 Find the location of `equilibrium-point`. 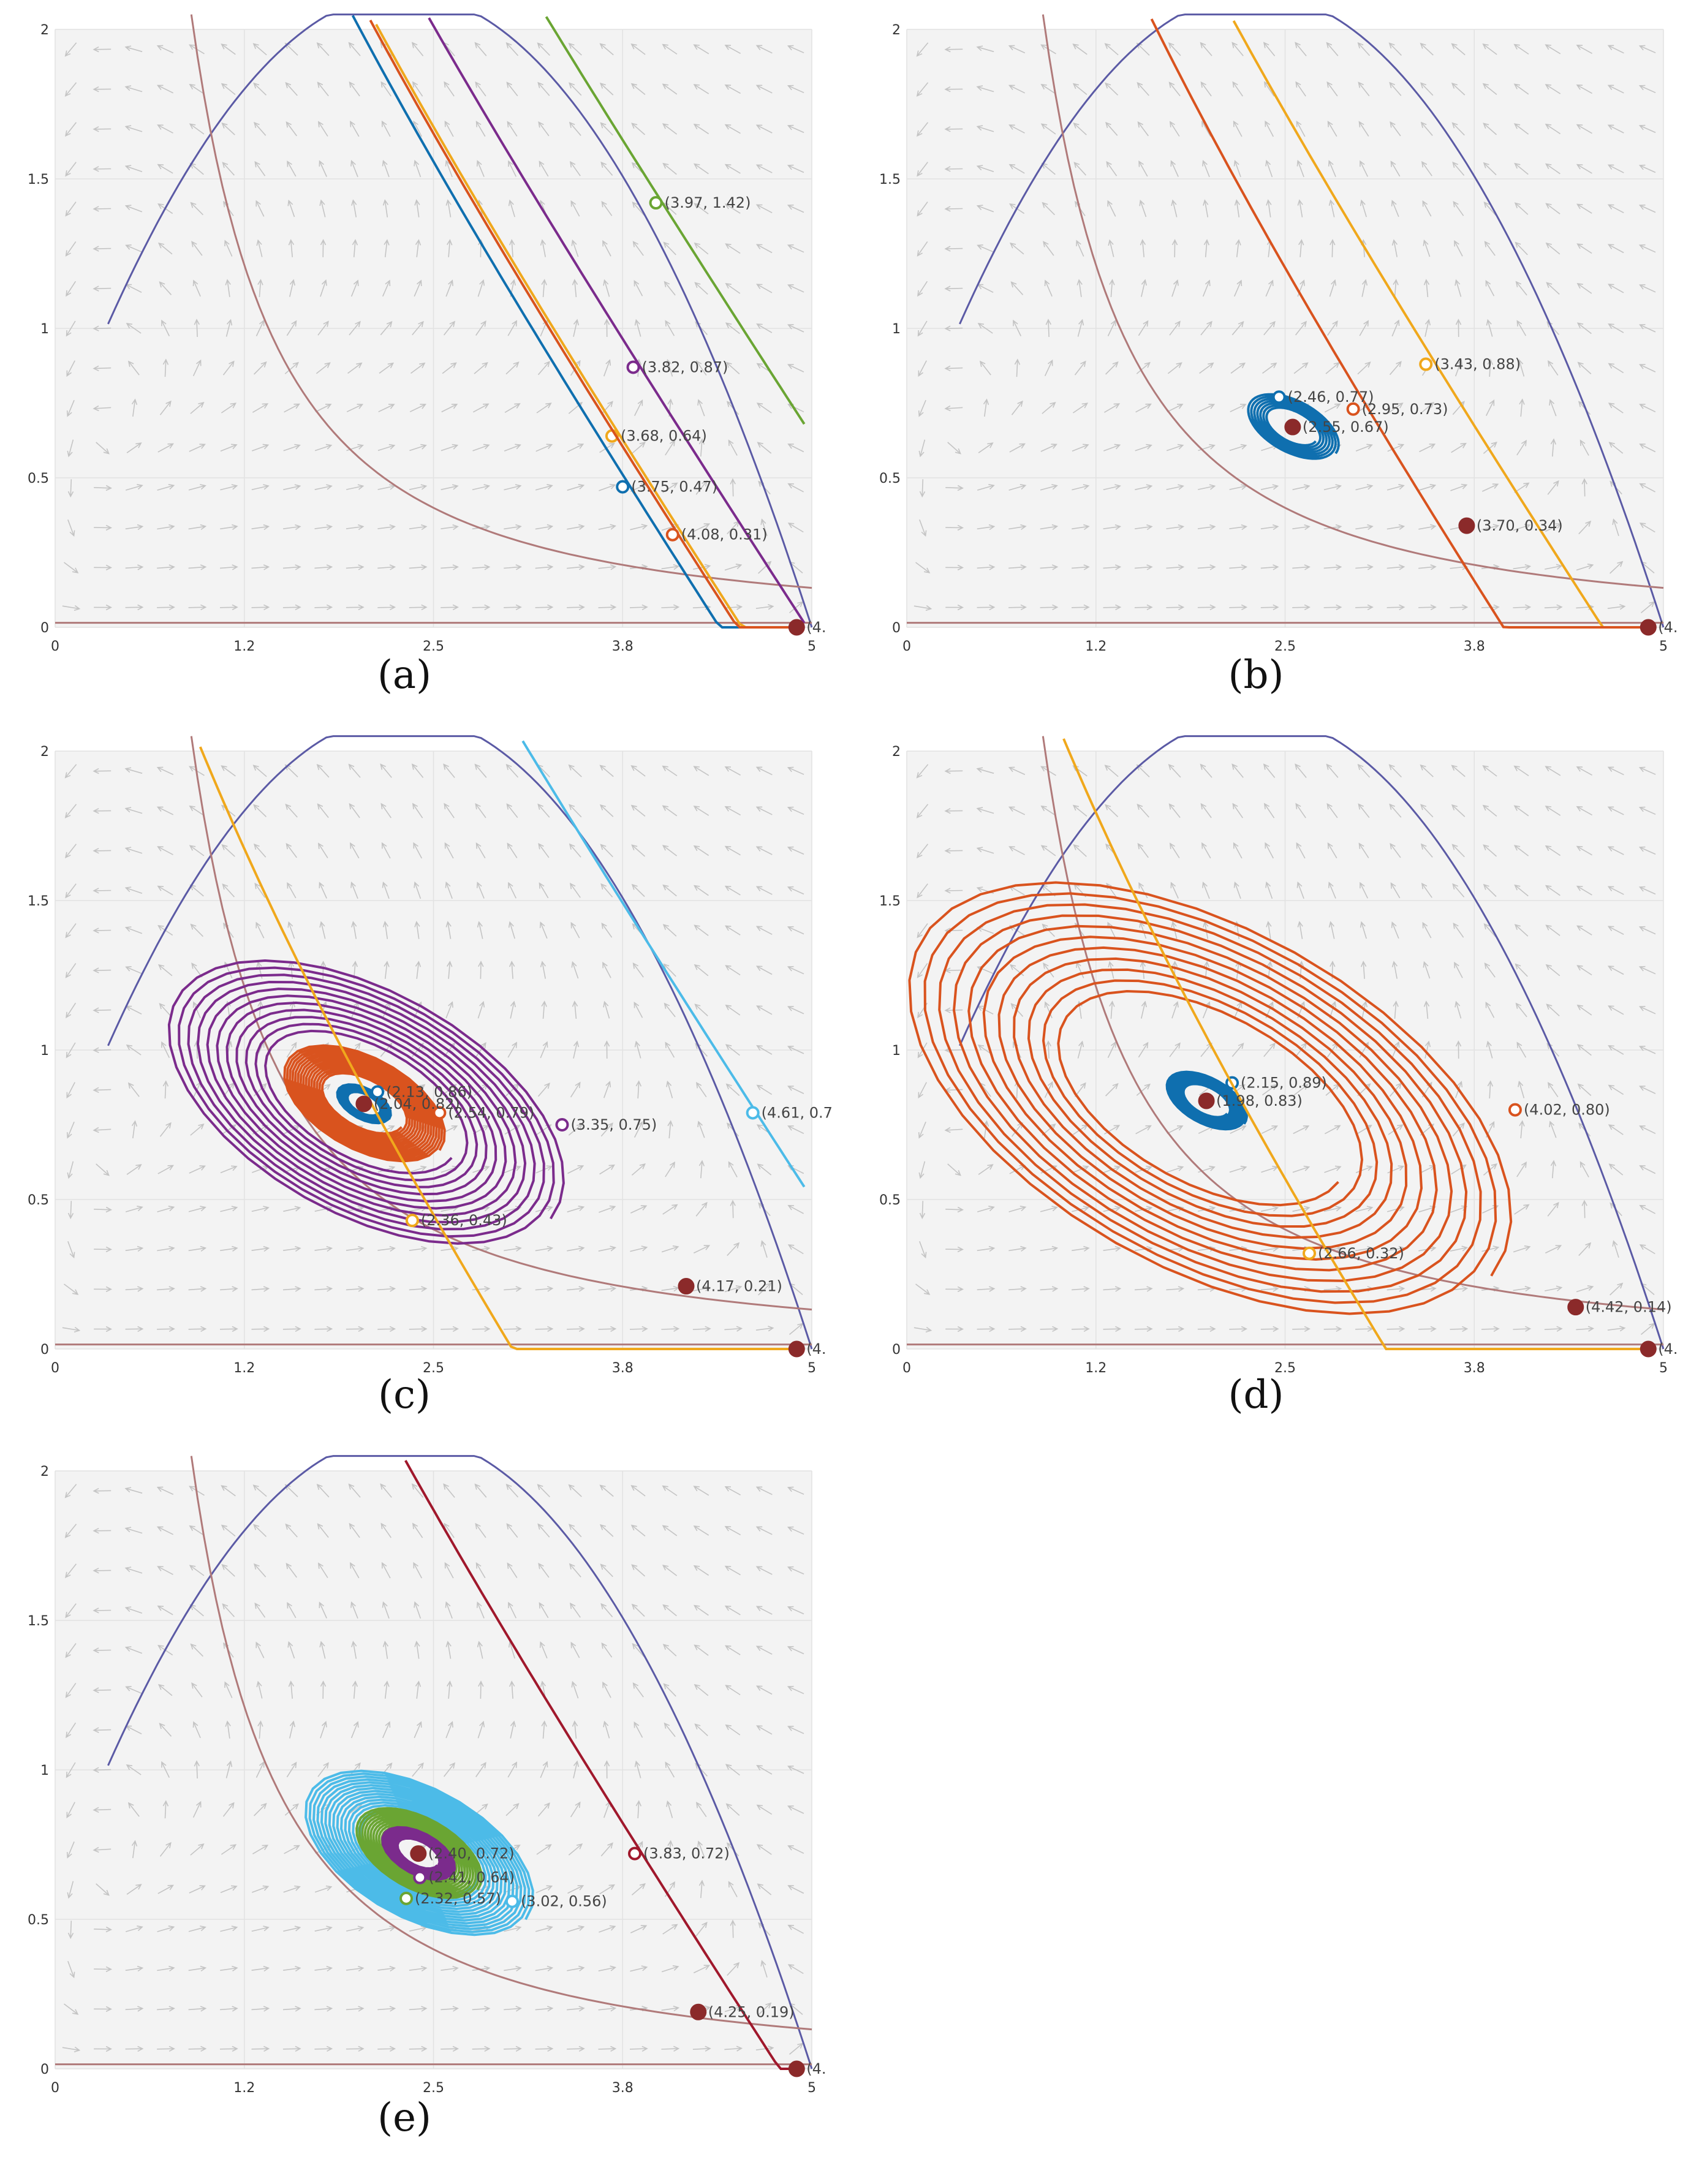

equilibrium-point is located at coordinates (1292, 427).